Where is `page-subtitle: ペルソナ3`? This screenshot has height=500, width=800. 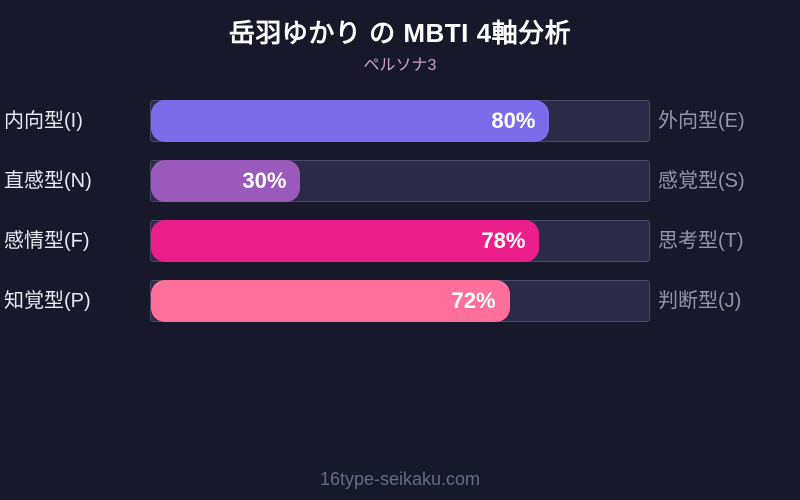
page-subtitle: ペルソナ3 is located at coordinates (400, 65).